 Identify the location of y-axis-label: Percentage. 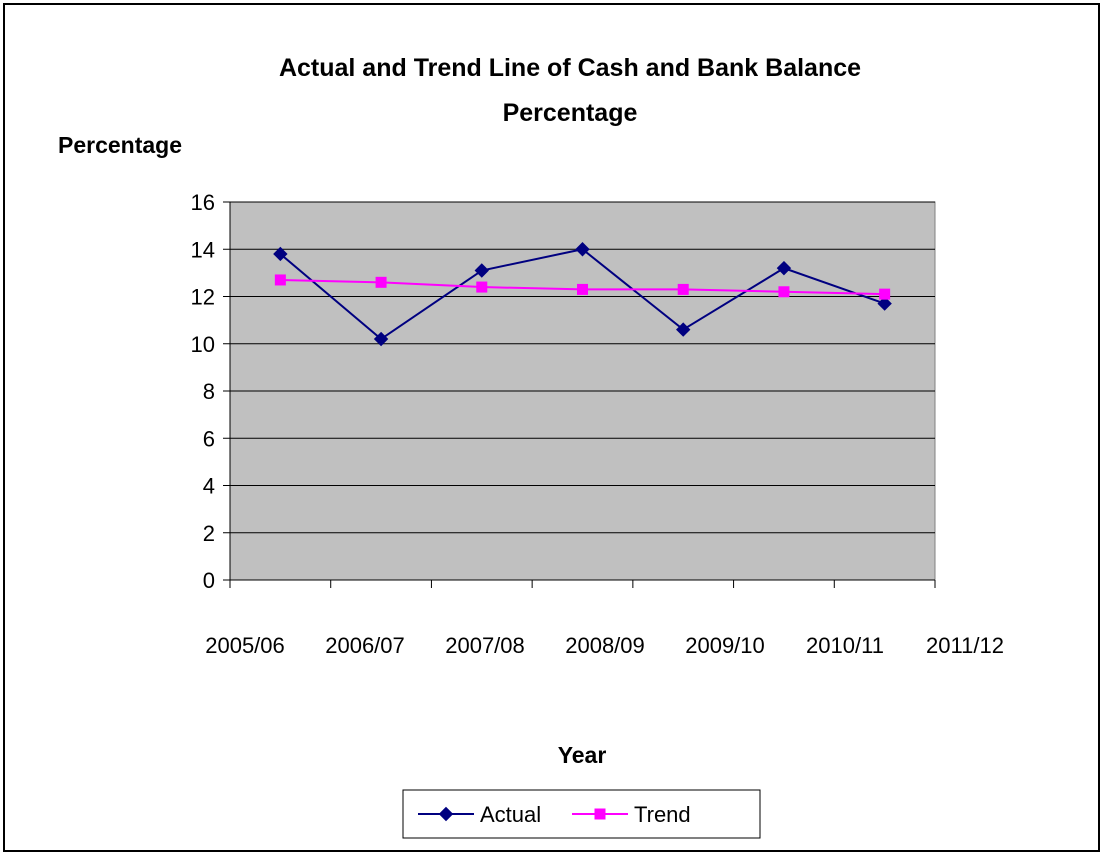
(120, 145).